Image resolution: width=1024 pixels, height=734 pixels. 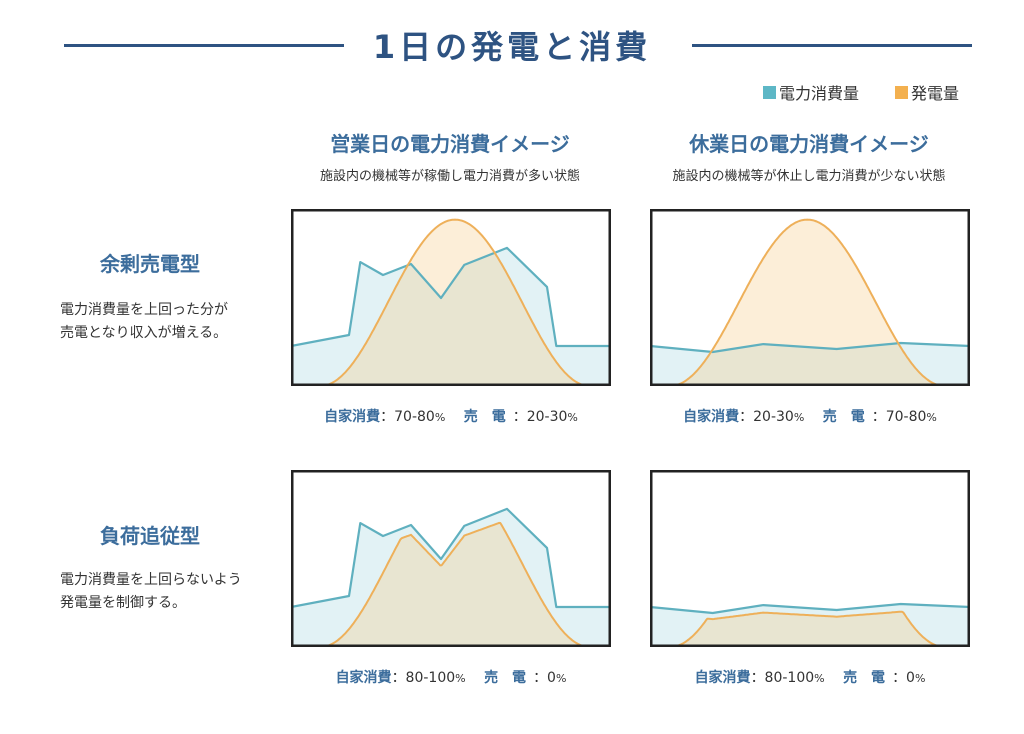 What do you see at coordinates (170, 322) in the screenshot?
I see `row-description: 電力消費量を上回った分が 売電となり収入が増える。` at bounding box center [170, 322].